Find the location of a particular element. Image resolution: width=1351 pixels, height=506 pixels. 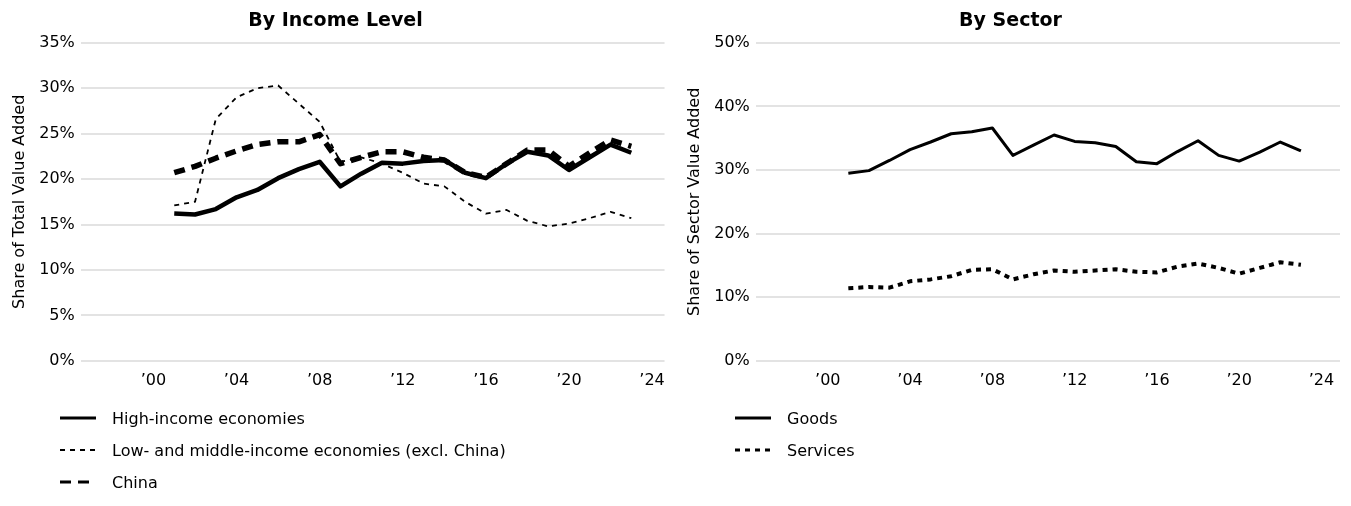

chart-title: By Income Level is located at coordinates (335, 19).